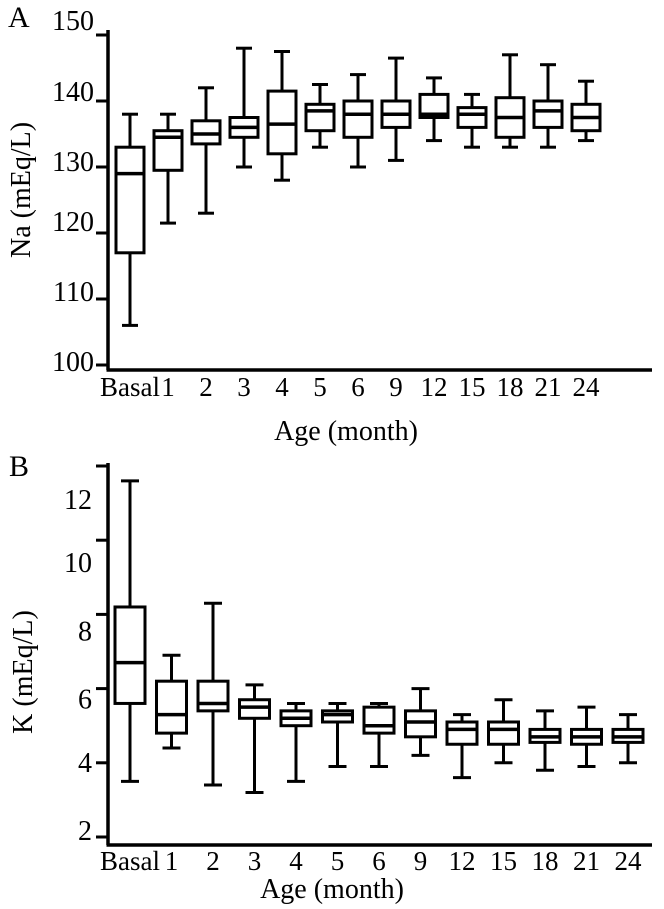 This screenshot has height=909, width=664. Describe the element at coordinates (85, 700) in the screenshot. I see `y-tick-label: 6` at that location.